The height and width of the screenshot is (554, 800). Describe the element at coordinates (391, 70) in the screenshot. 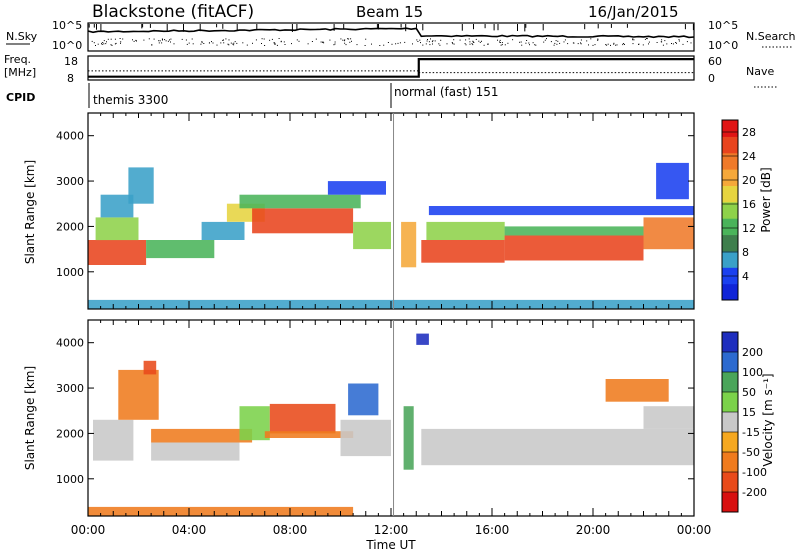

I see `frequency-panel: Freq. [MHz] 18 8 60 0 Nave` at that location.